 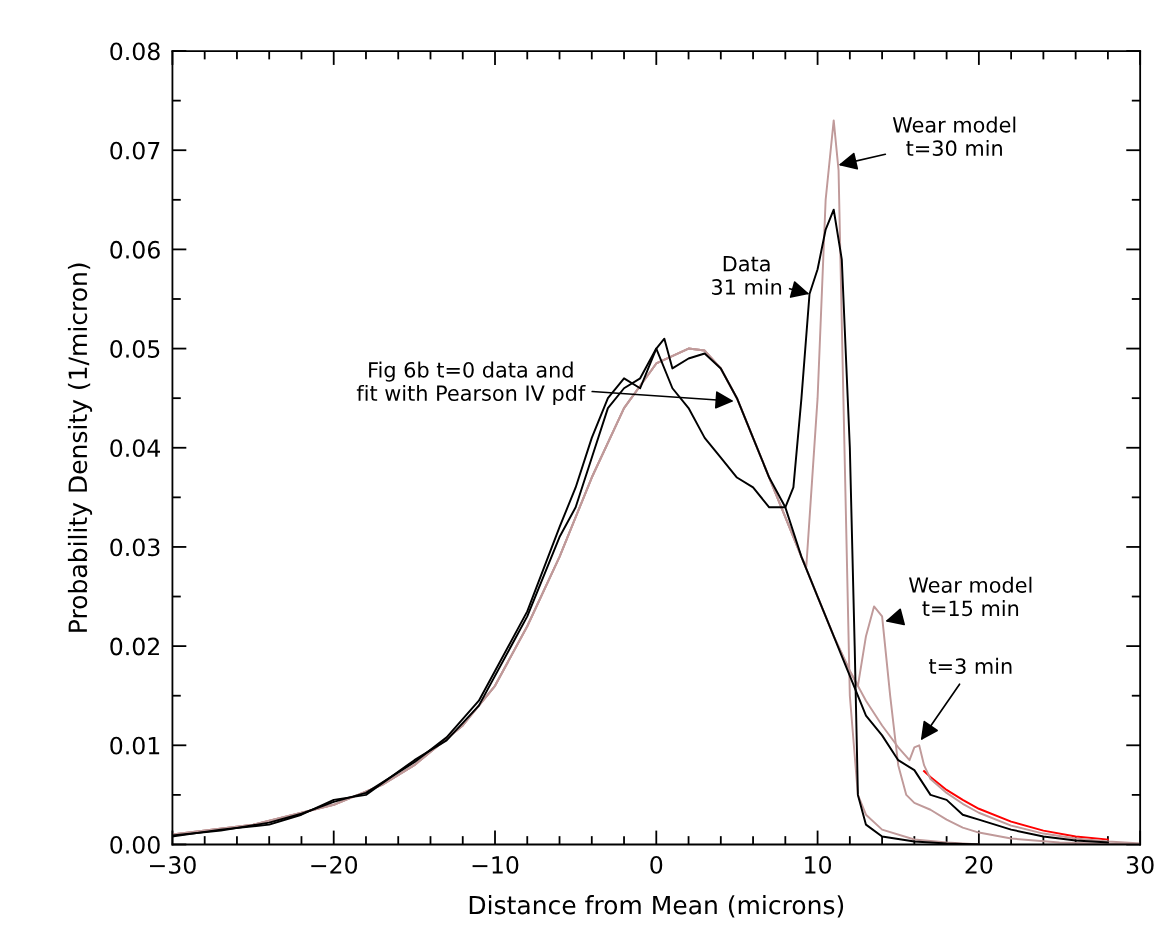 I want to click on x-tick-label: 0, so click(x=656, y=865).